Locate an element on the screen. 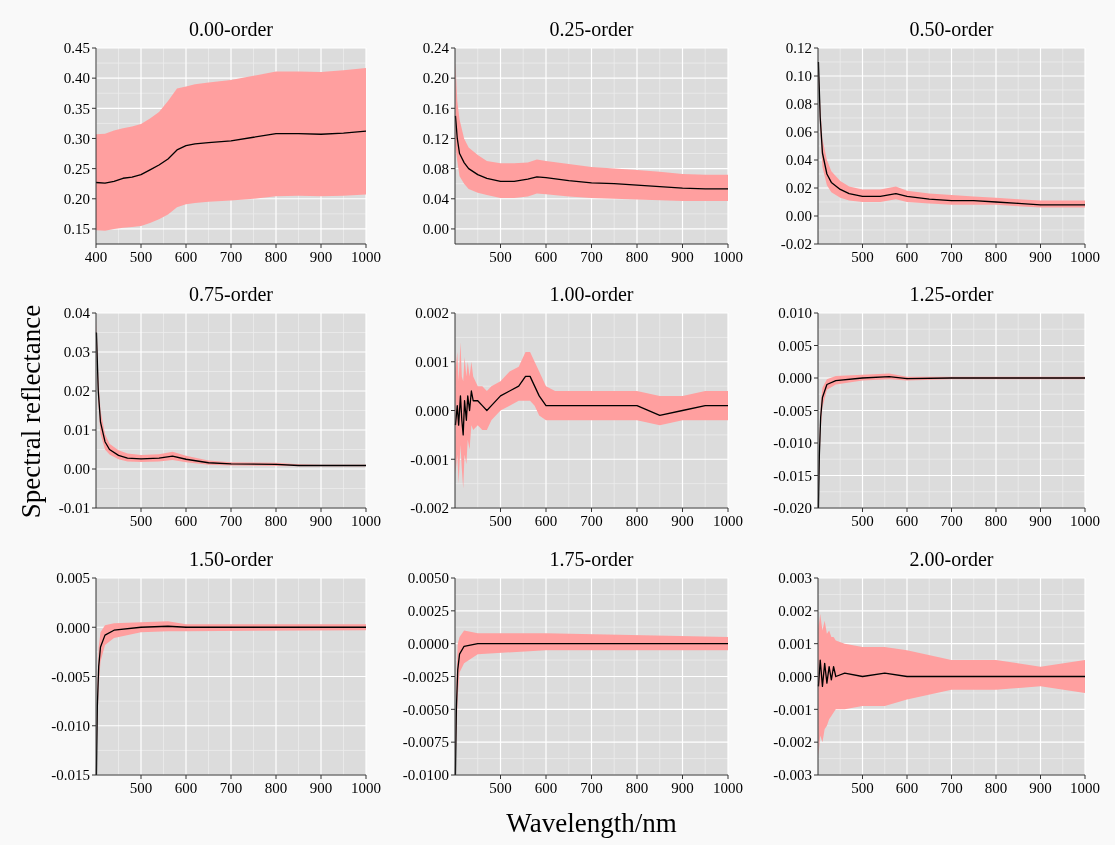 The width and height of the screenshot is (1115, 845). chart-title: 1.25-order is located at coordinates (951, 294).